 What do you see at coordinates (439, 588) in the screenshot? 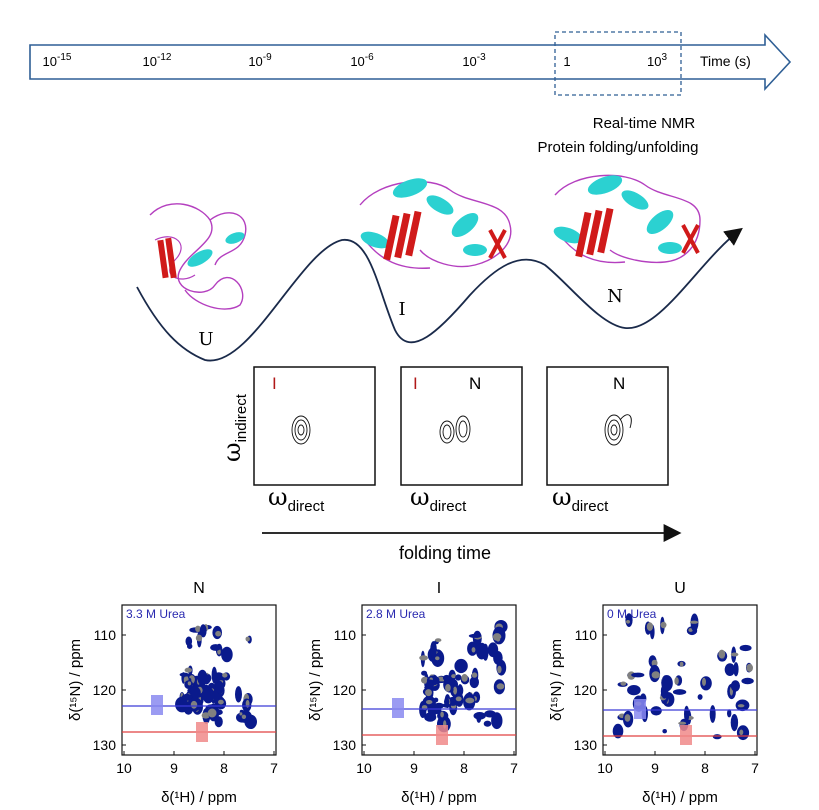
I see `hsqc-title: I` at bounding box center [439, 588].